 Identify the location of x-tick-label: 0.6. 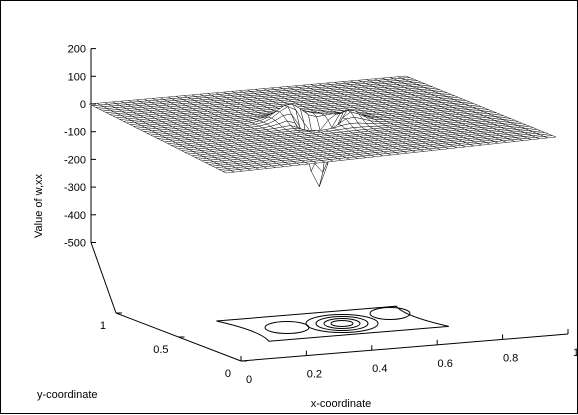
(445, 364).